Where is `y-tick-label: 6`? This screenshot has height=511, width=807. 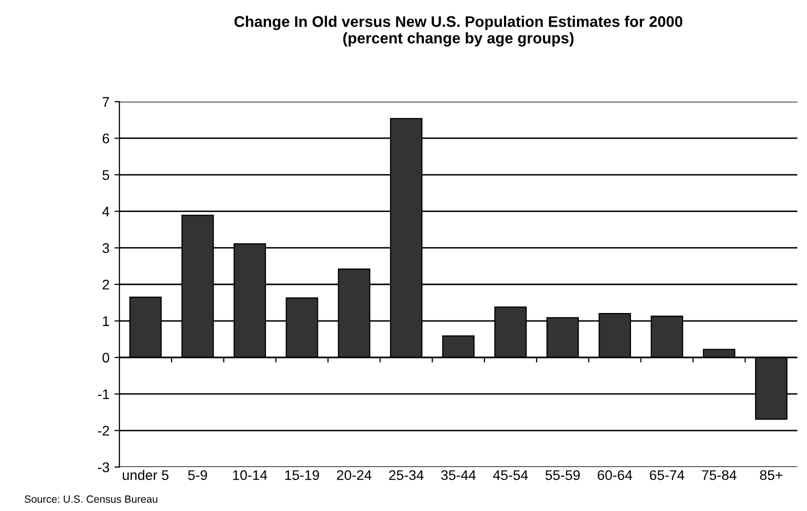
y-tick-label: 6 is located at coordinates (106, 139).